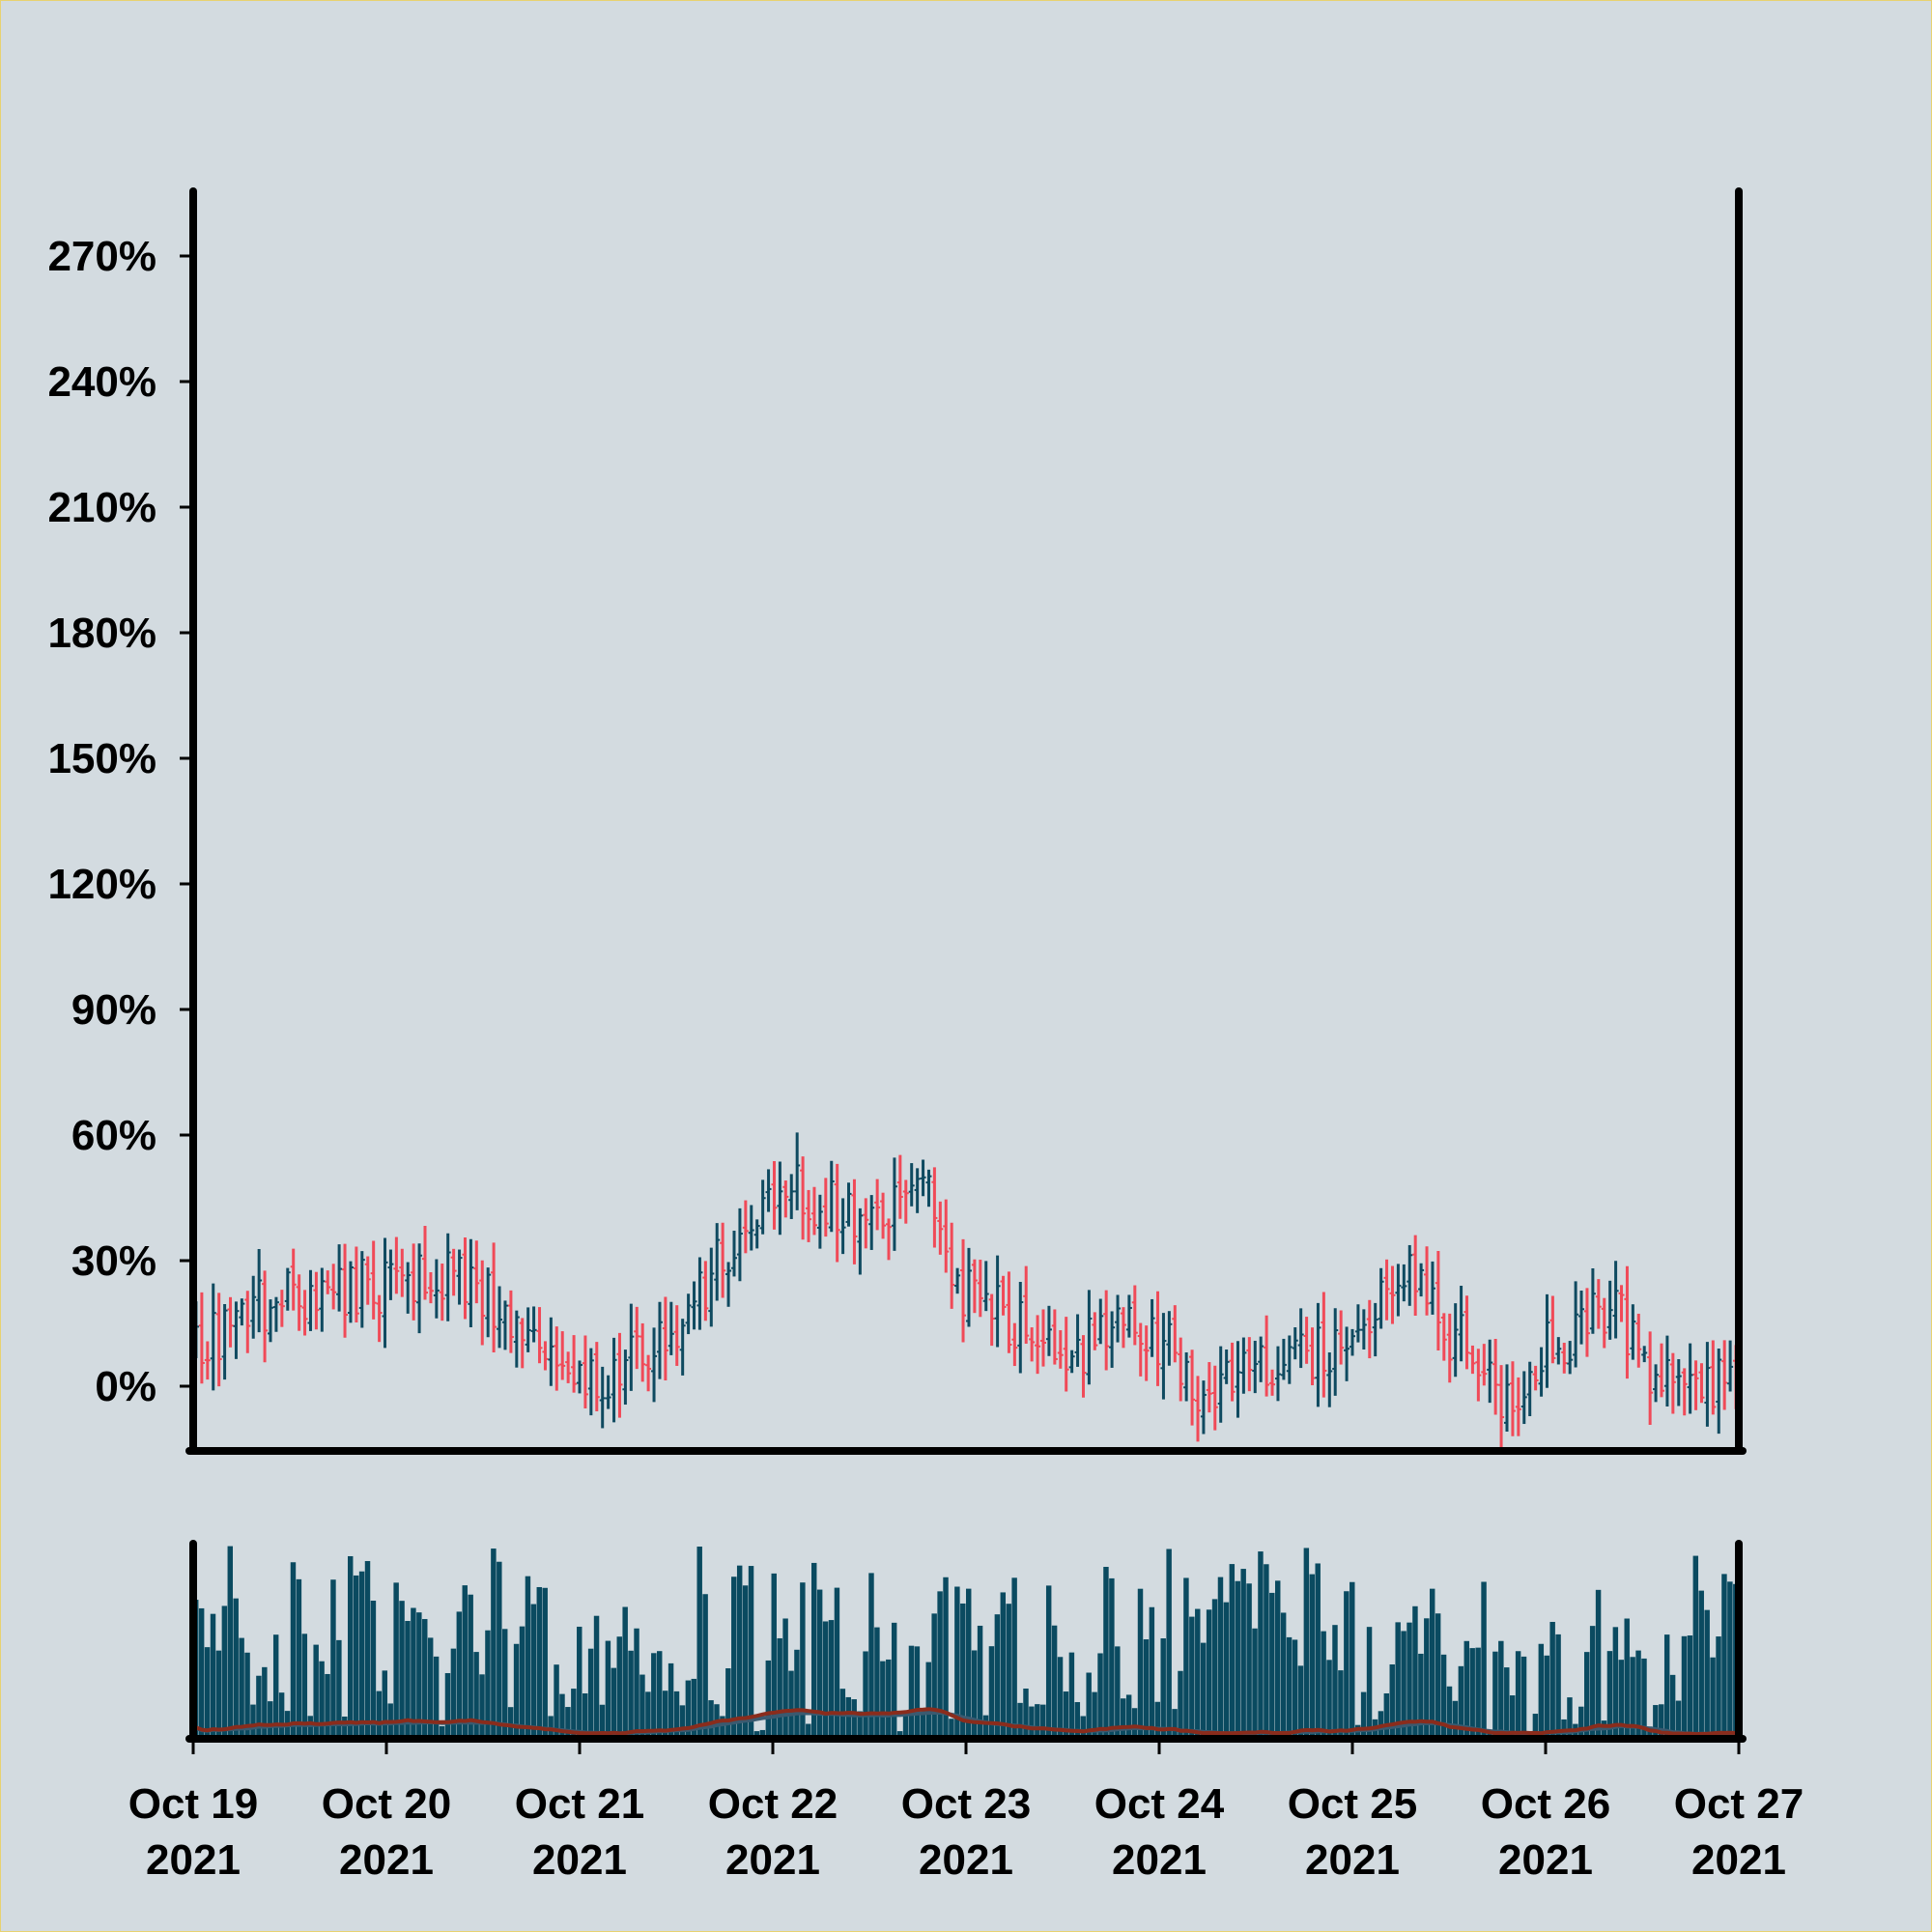 Image resolution: width=1932 pixels, height=1932 pixels. Describe the element at coordinates (193, 1804) in the screenshot. I see `x-tick-label-date: Oct 19` at that location.